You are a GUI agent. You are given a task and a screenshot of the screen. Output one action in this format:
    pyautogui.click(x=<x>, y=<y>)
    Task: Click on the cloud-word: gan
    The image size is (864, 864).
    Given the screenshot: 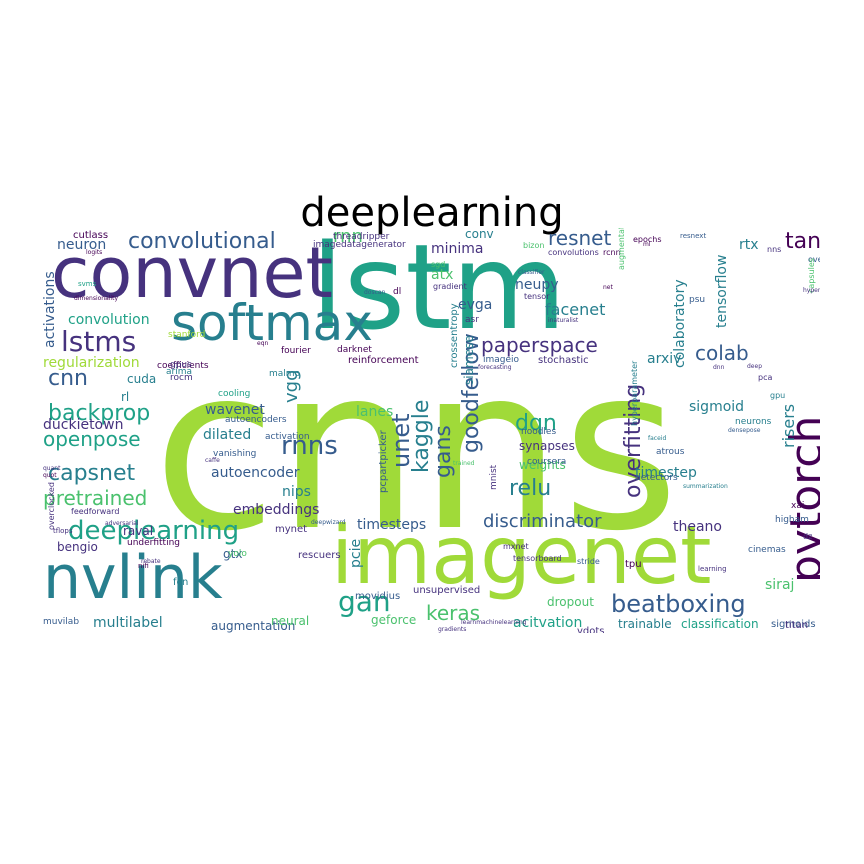 What is the action you would take?
    pyautogui.click(x=364, y=601)
    